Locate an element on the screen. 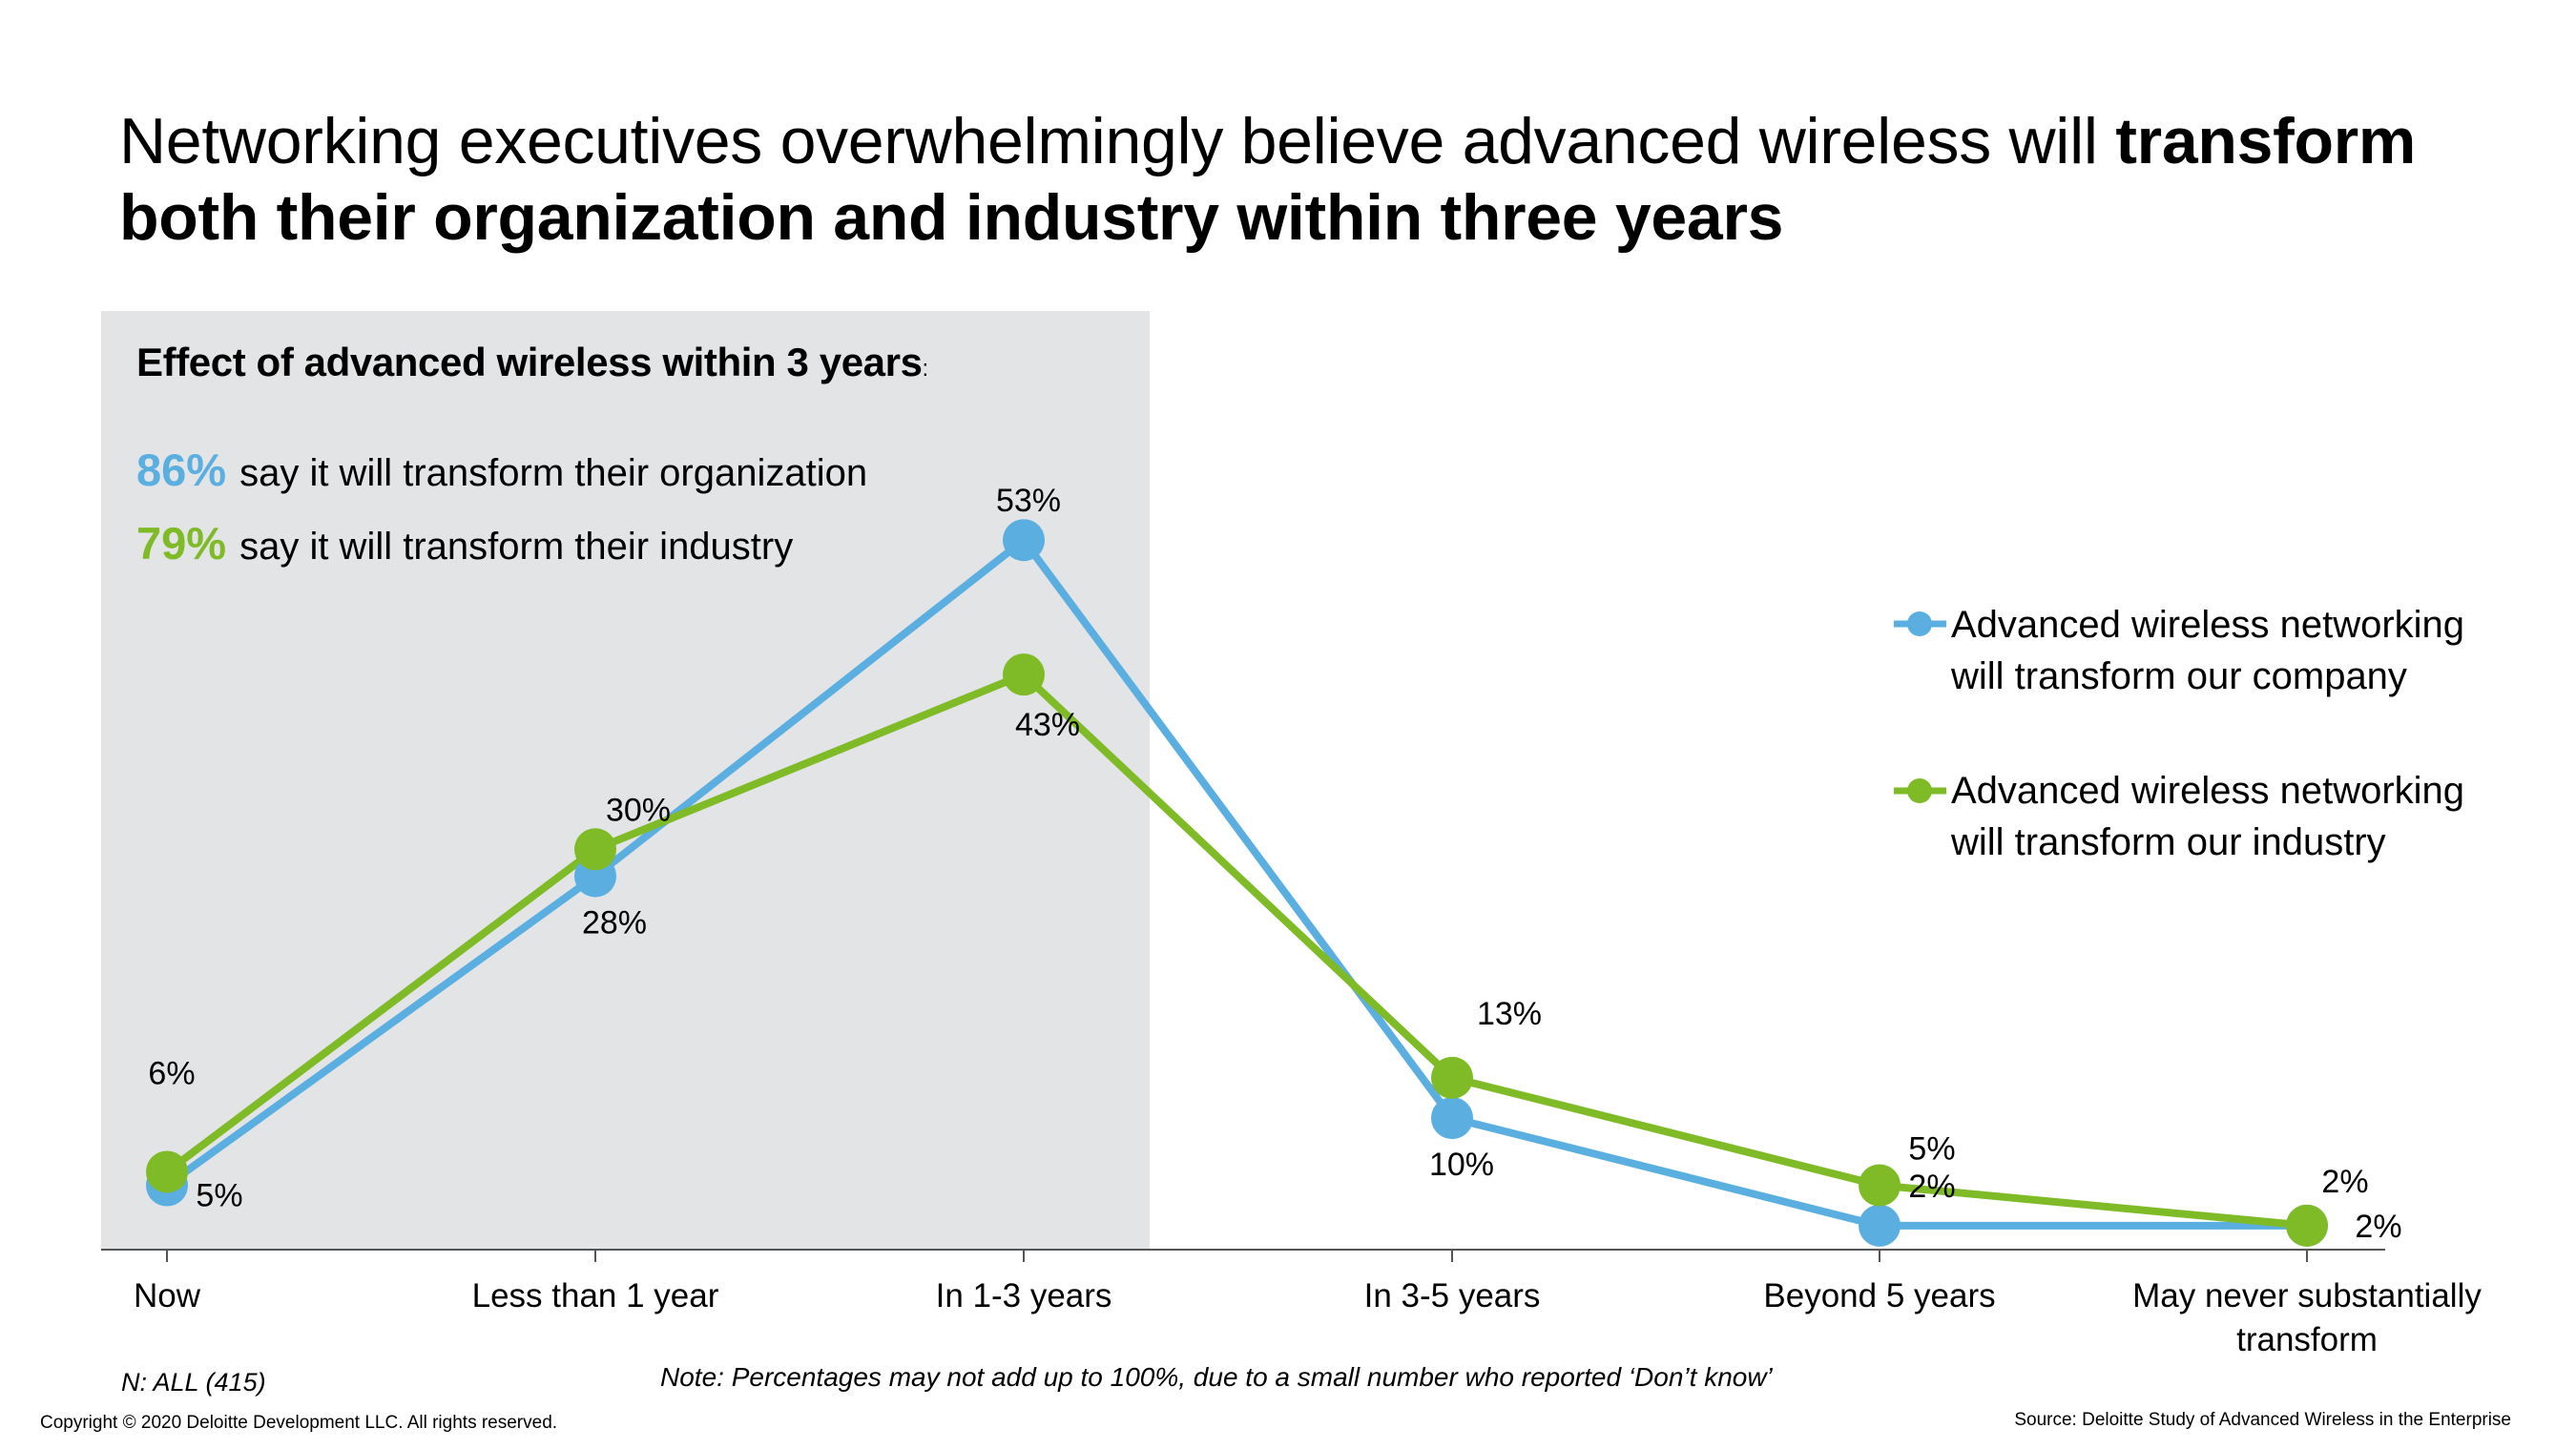 The width and height of the screenshot is (2576, 1449). legend-marker-company is located at coordinates (1919, 623).